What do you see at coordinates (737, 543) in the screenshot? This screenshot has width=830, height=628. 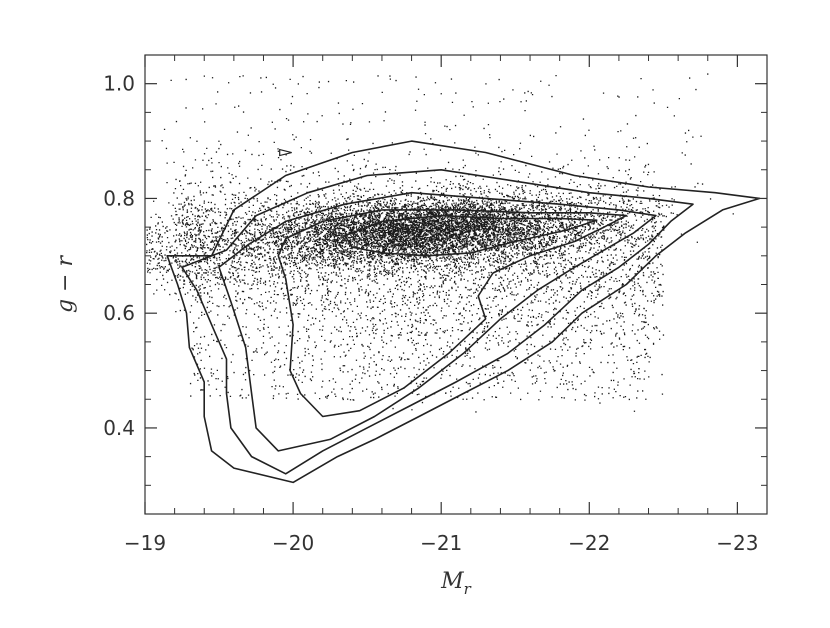 I see `x-tick-label: −23` at bounding box center [737, 543].